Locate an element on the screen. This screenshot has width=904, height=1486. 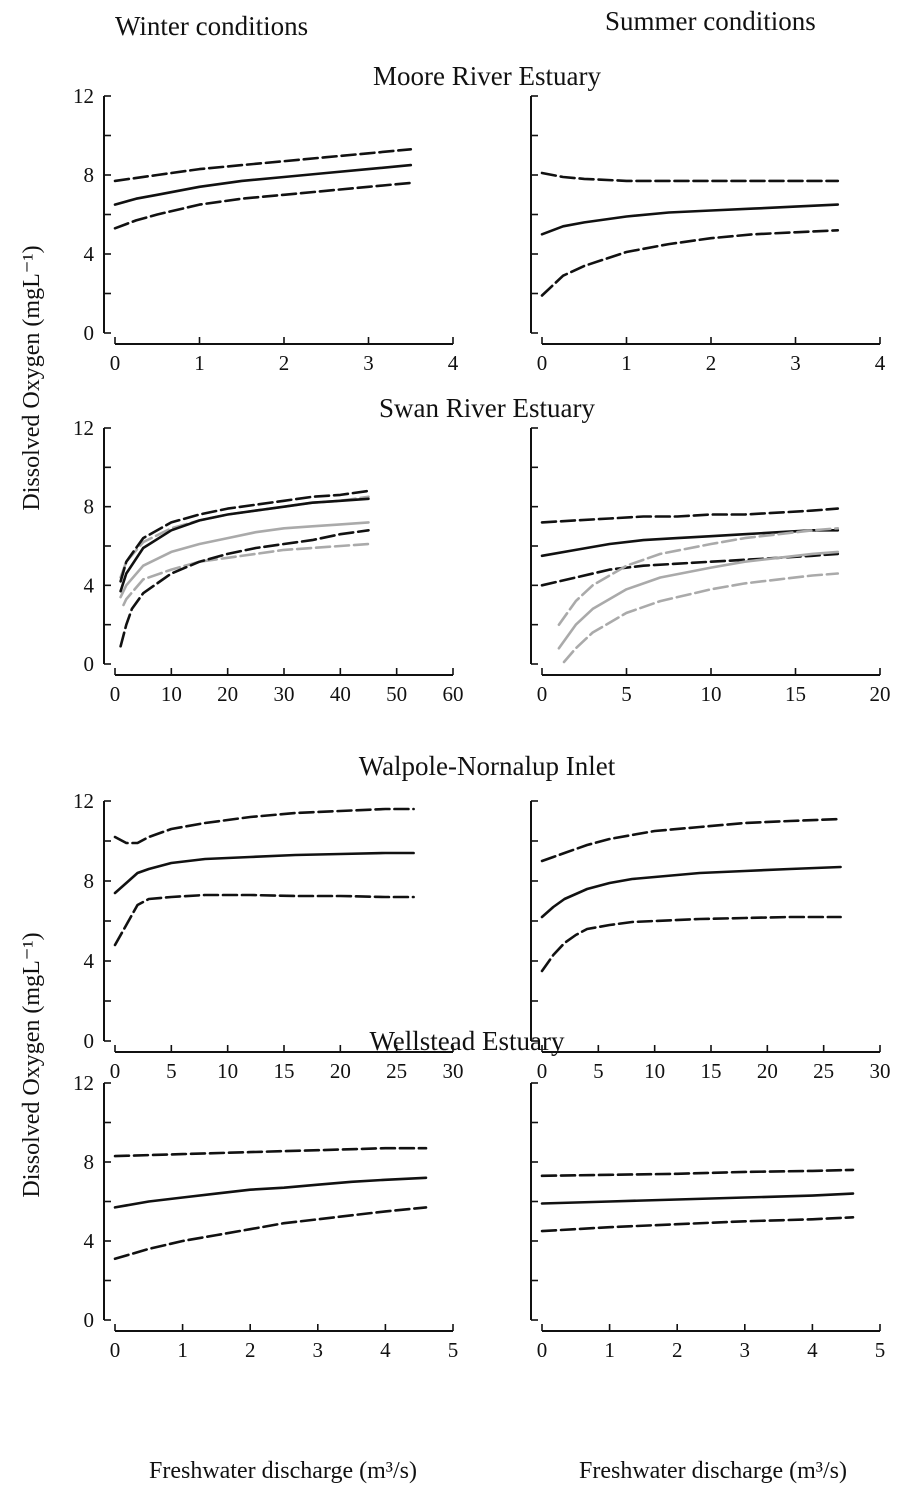
x-axis-label-winter: Freshwater discharge (m³/s) is located at coordinates (283, 1471).